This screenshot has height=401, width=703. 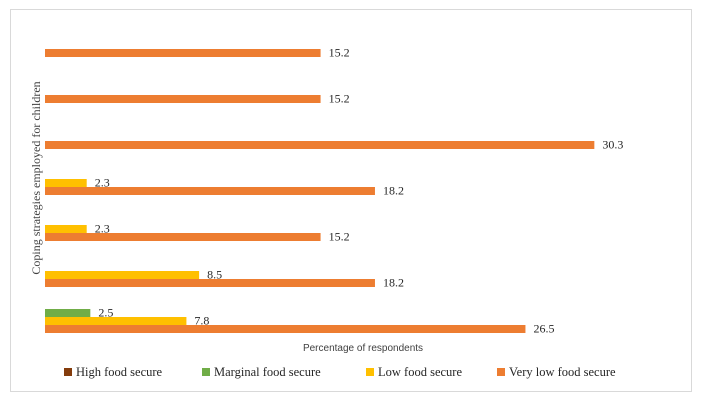 What do you see at coordinates (105, 313) in the screenshot?
I see `data-label-marginal-food-secure-7: 2.5` at bounding box center [105, 313].